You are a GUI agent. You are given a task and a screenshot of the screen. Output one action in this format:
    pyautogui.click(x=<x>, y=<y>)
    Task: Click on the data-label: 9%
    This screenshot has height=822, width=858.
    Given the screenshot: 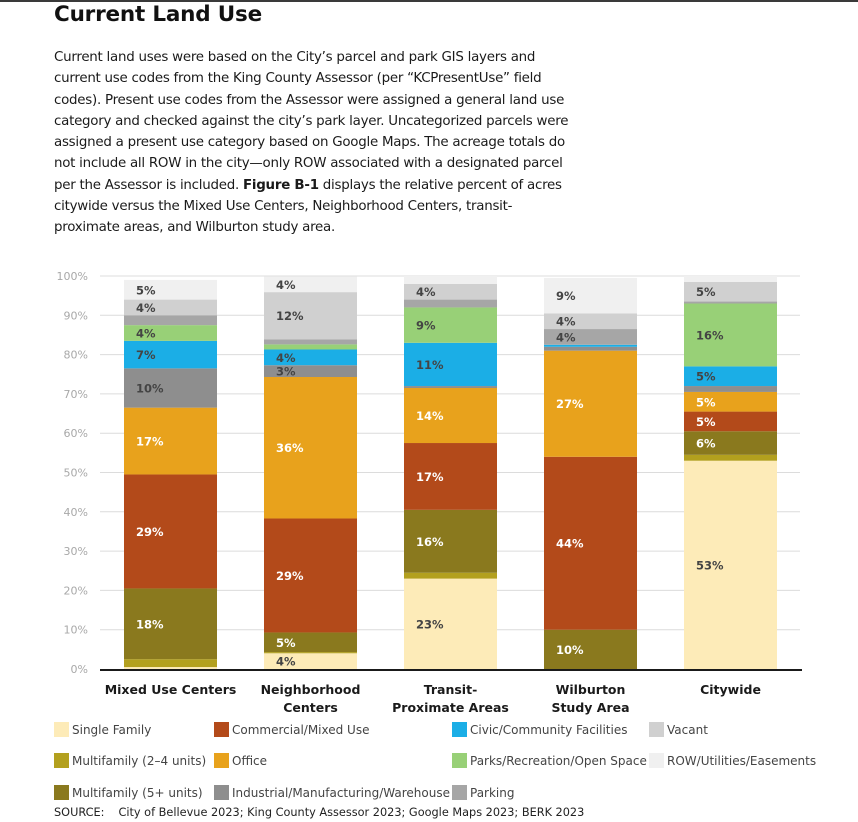 What is the action you would take?
    pyautogui.click(x=426, y=326)
    